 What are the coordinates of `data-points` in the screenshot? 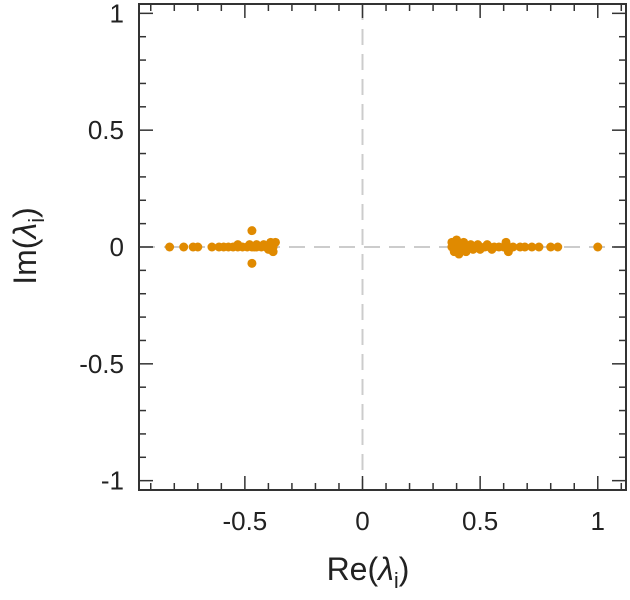 It's located at (384, 247).